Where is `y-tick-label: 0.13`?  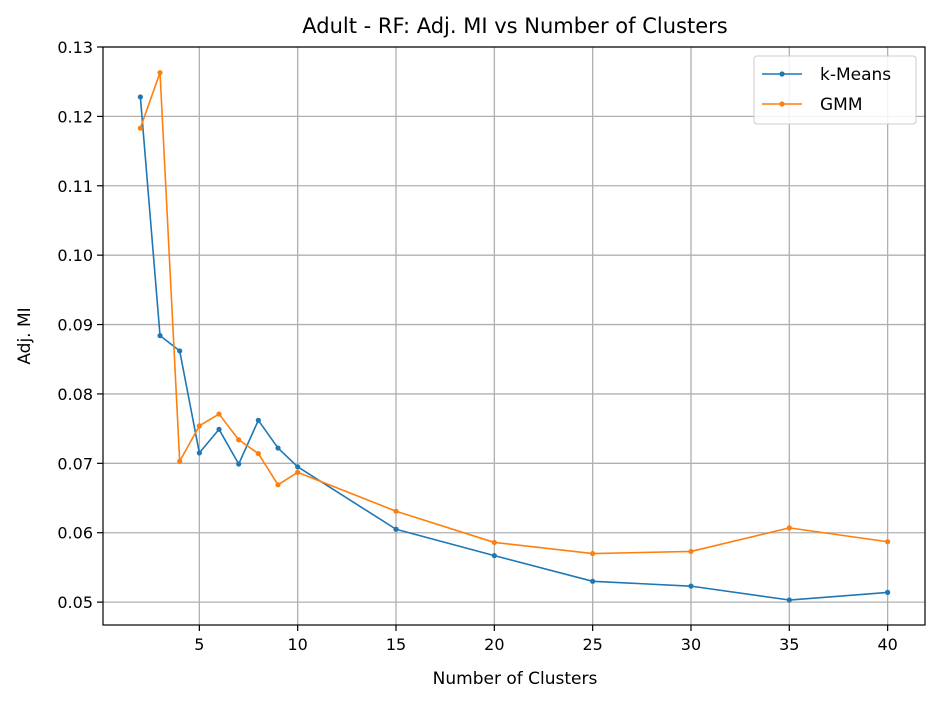 y-tick-label: 0.13 is located at coordinates (75, 47).